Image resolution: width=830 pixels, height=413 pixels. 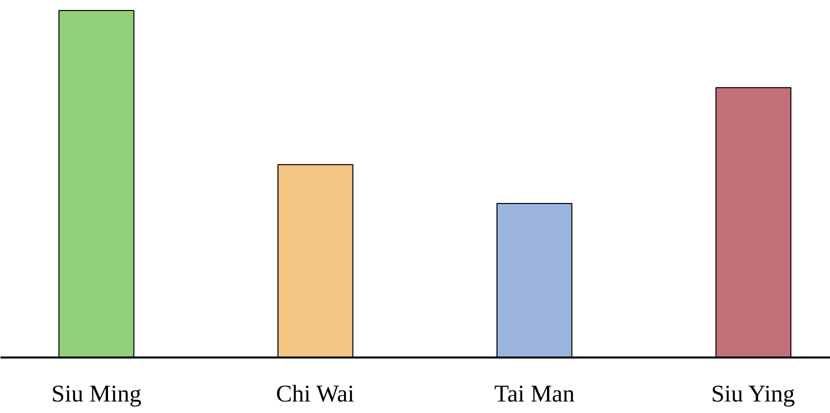 I want to click on x-tick-label: Chi Wai, so click(x=315, y=395).